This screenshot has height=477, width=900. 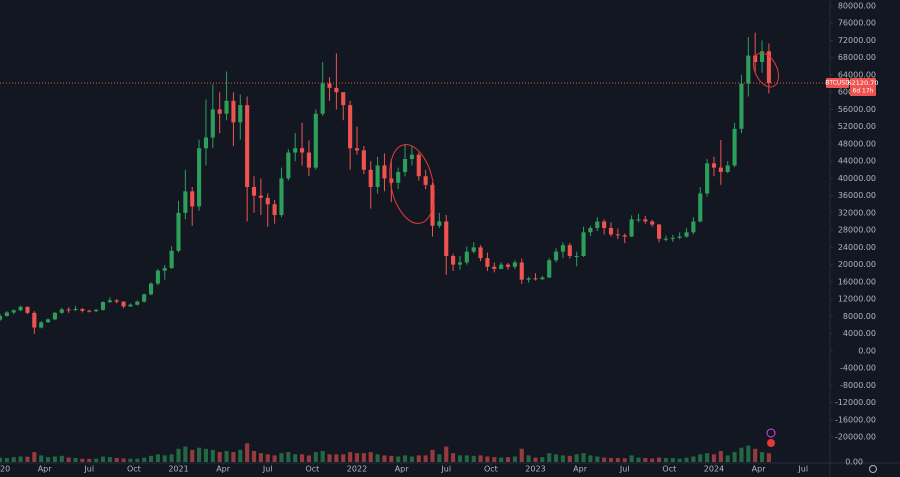 I want to click on y-tick-label: 52000.00, so click(x=857, y=126).